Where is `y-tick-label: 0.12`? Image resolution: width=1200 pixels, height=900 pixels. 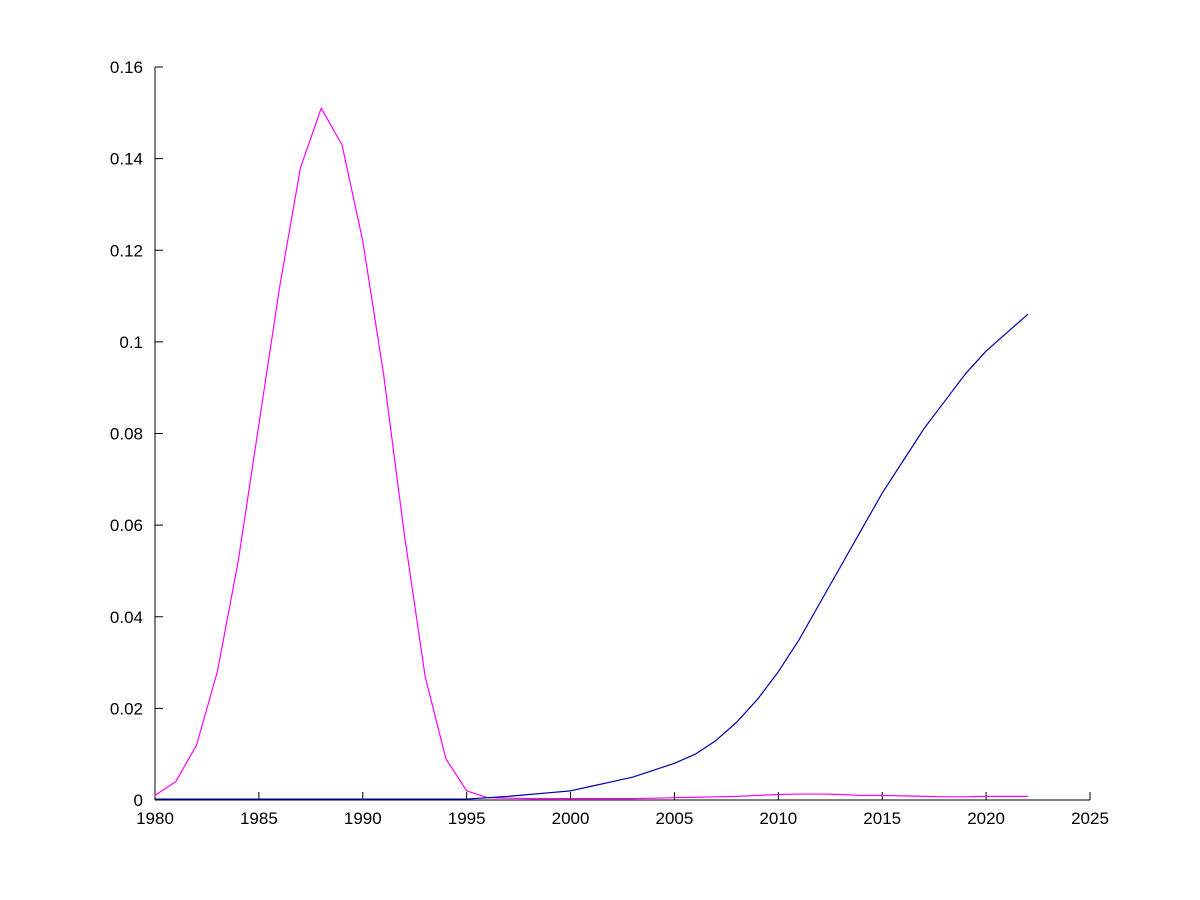
y-tick-label: 0.12 is located at coordinates (126, 250).